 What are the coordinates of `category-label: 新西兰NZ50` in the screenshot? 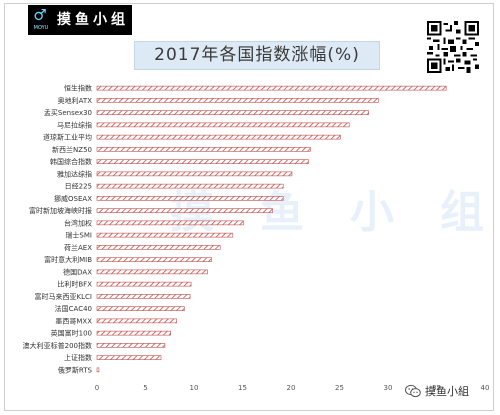 It's located at (72, 149).